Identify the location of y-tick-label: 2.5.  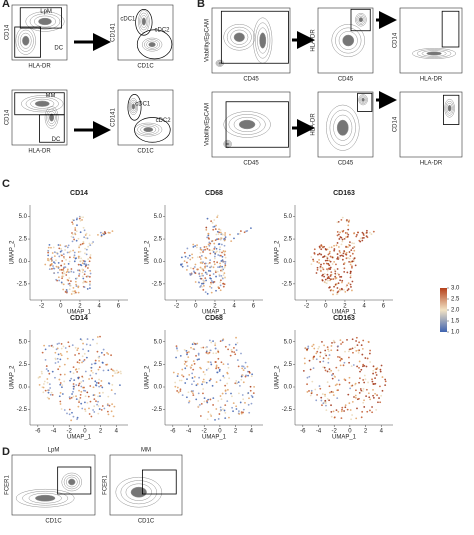
(158, 240).